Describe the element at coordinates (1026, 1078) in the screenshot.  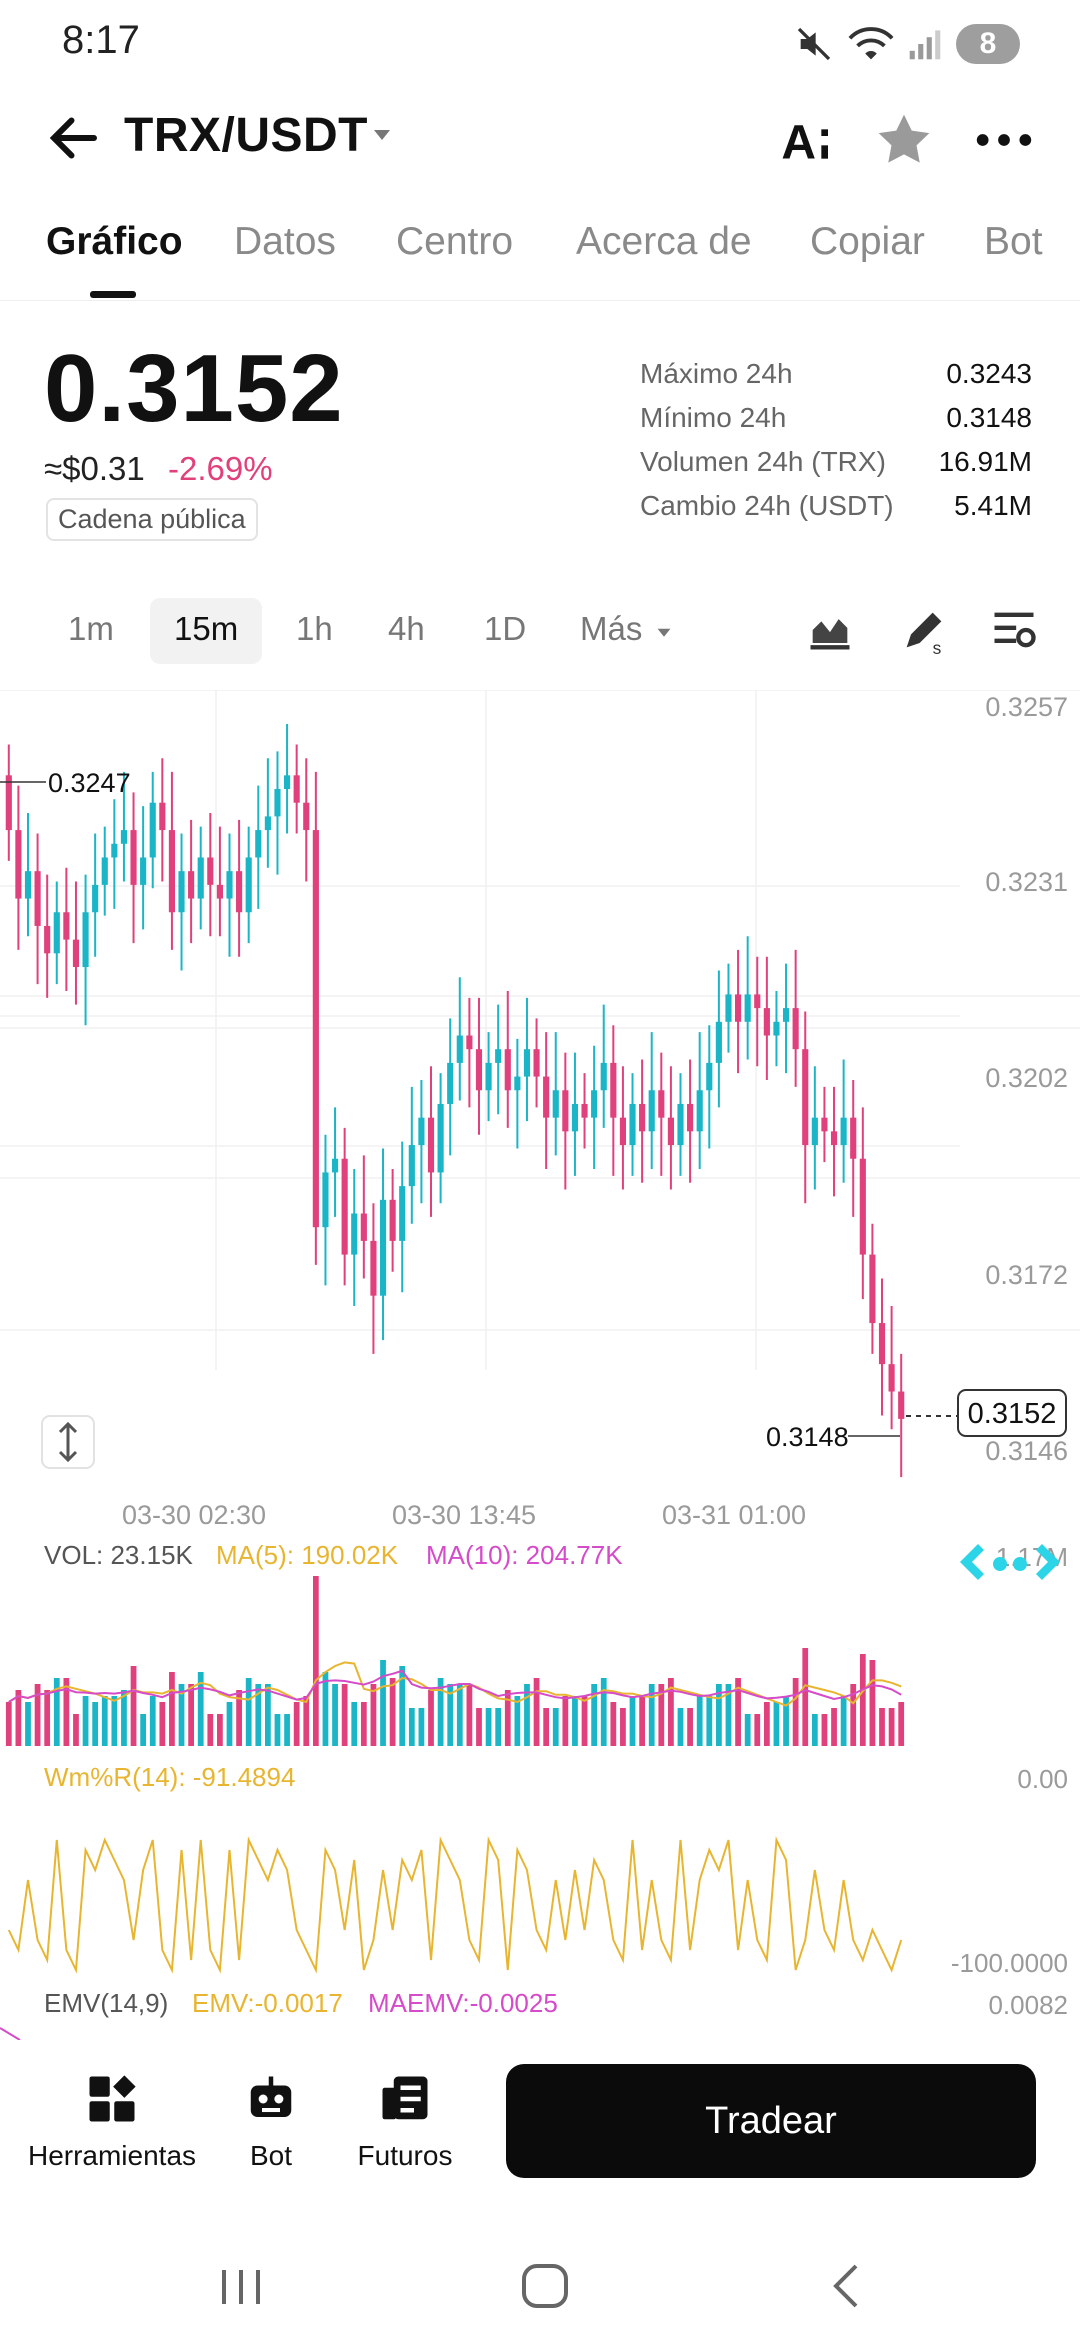
I see `y-tick: 0.3202` at that location.